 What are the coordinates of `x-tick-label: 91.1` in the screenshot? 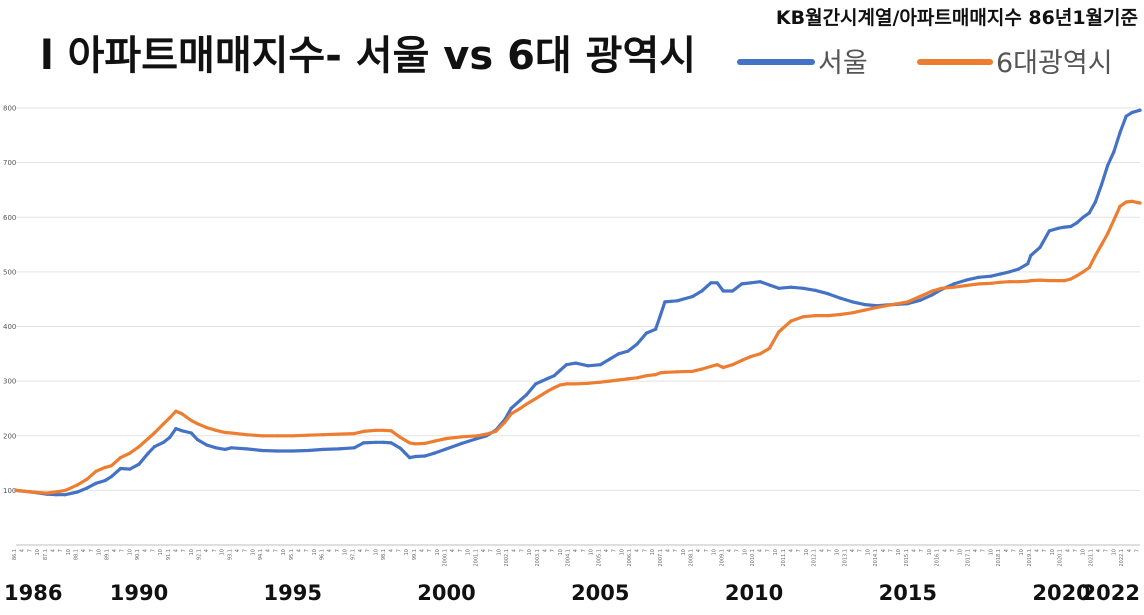 It's located at (169, 554).